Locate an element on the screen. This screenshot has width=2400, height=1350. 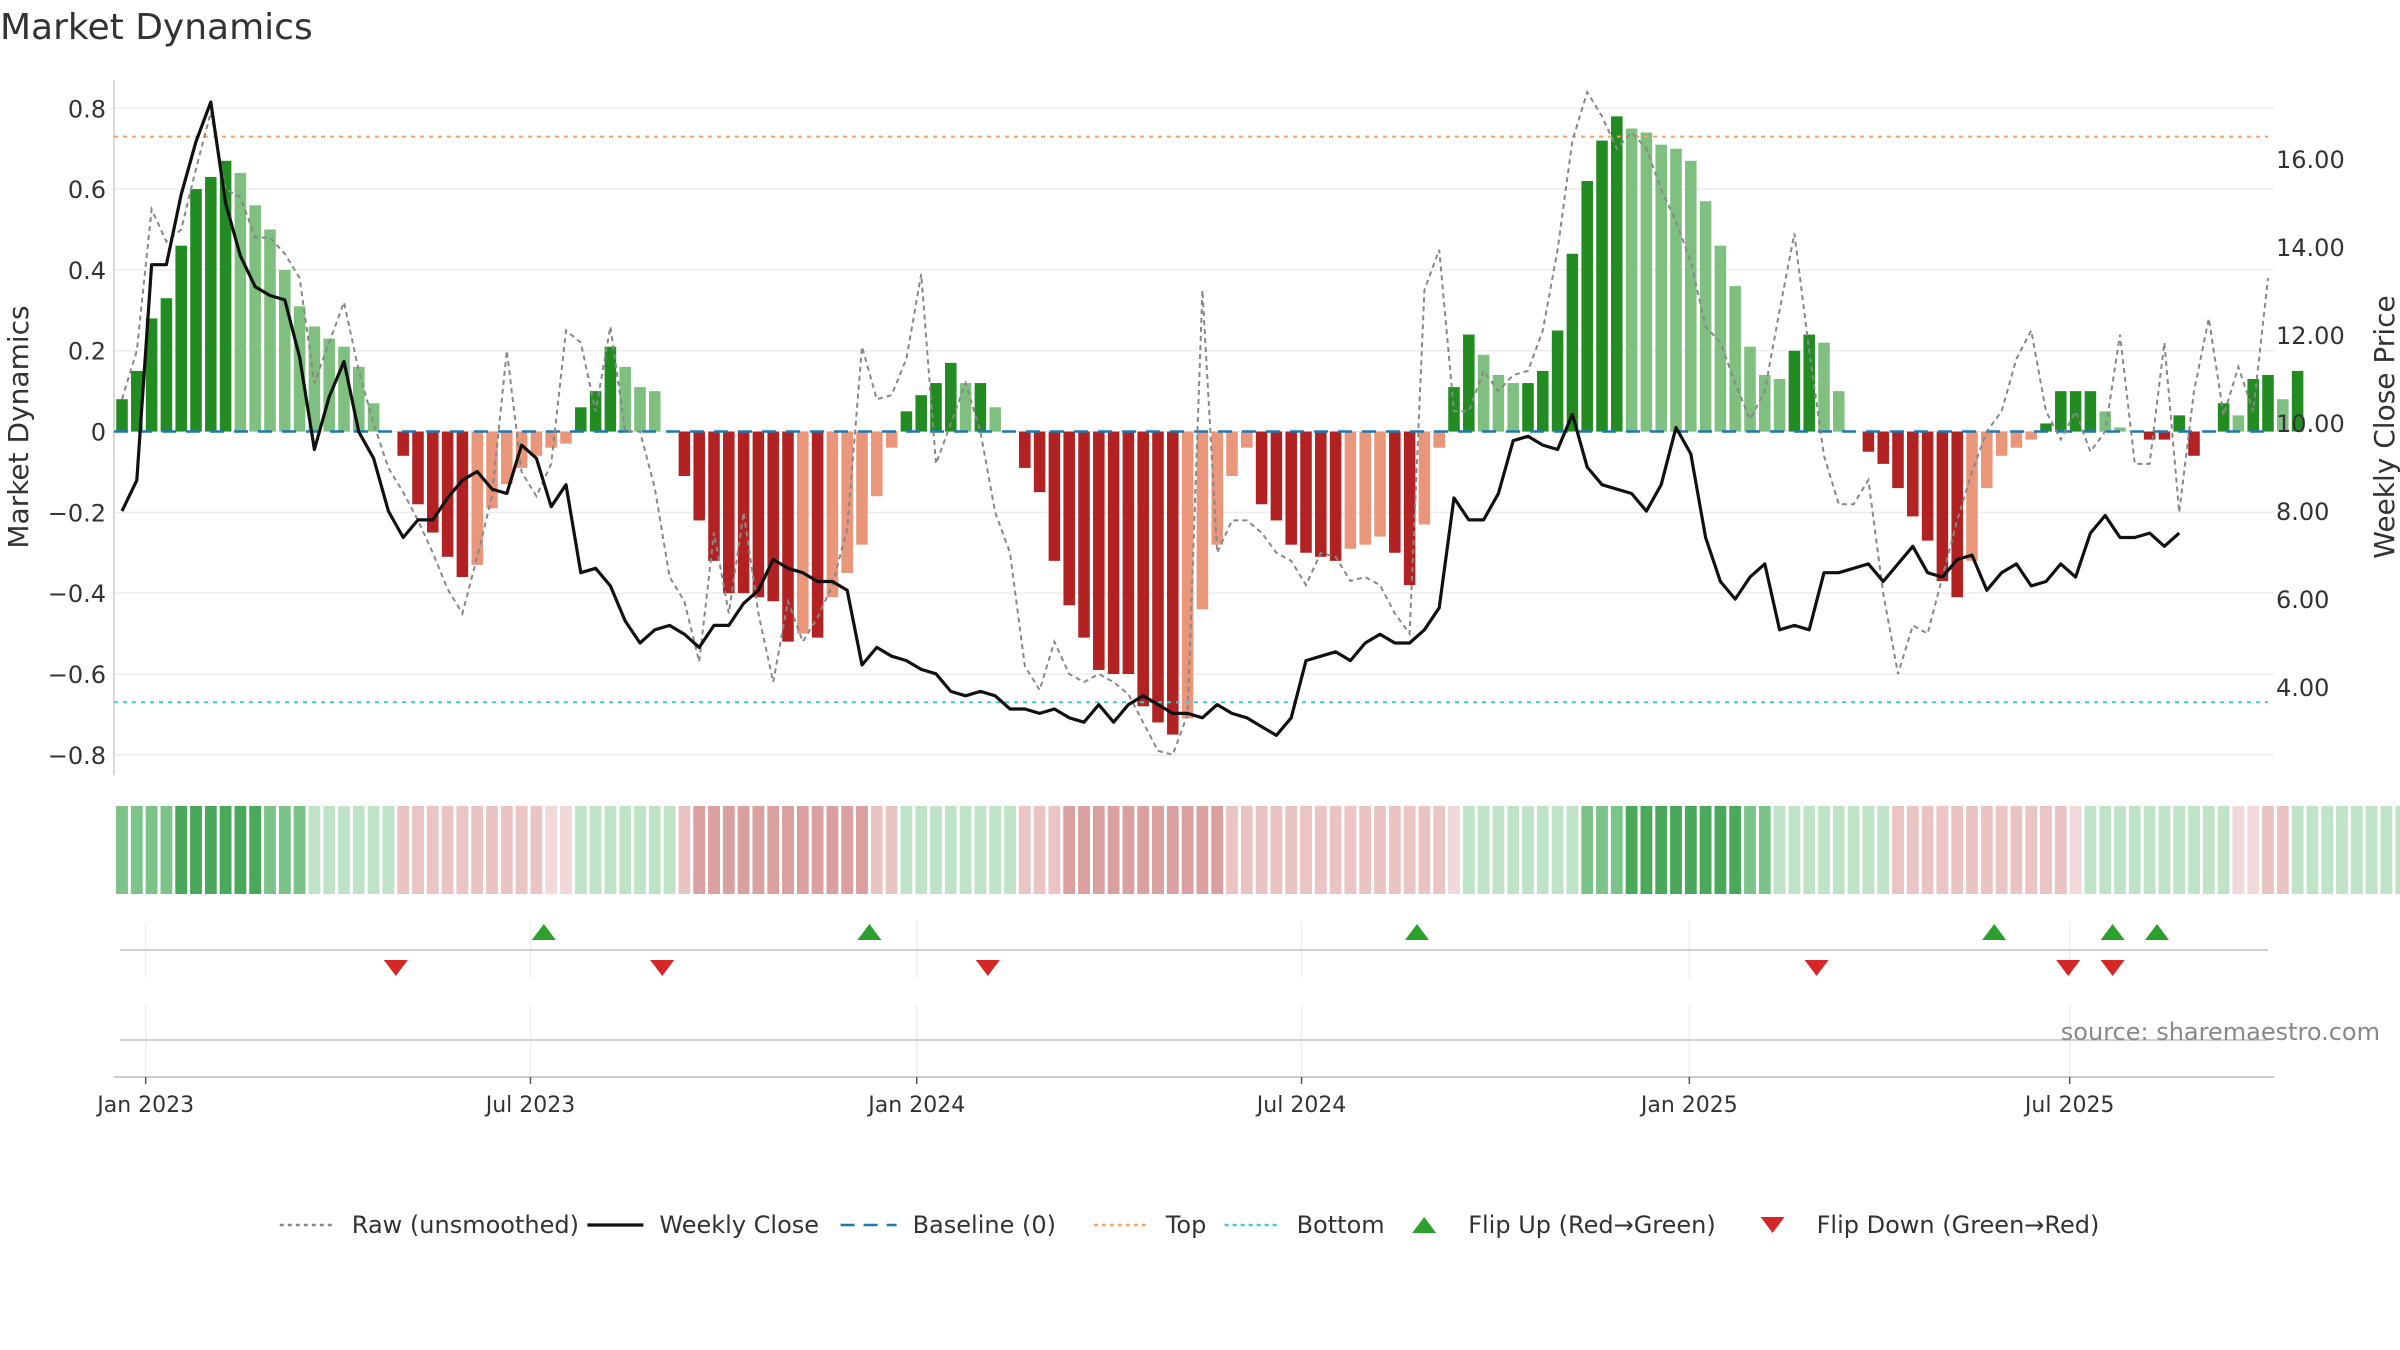
y2-tick-label: 4.00 is located at coordinates (2302, 688).